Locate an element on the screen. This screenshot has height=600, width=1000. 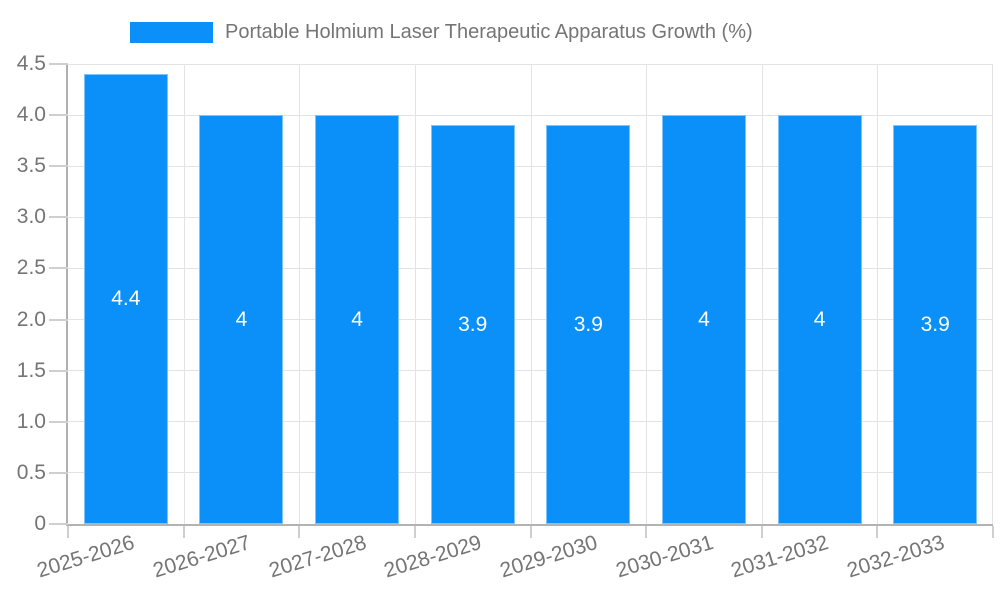
y-tick-label: 3.5 is located at coordinates (31, 166).